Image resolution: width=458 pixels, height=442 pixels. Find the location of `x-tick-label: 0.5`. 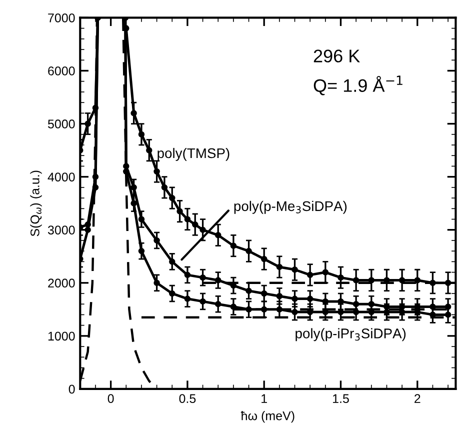

x-tick-label: 0.5 is located at coordinates (187, 399).